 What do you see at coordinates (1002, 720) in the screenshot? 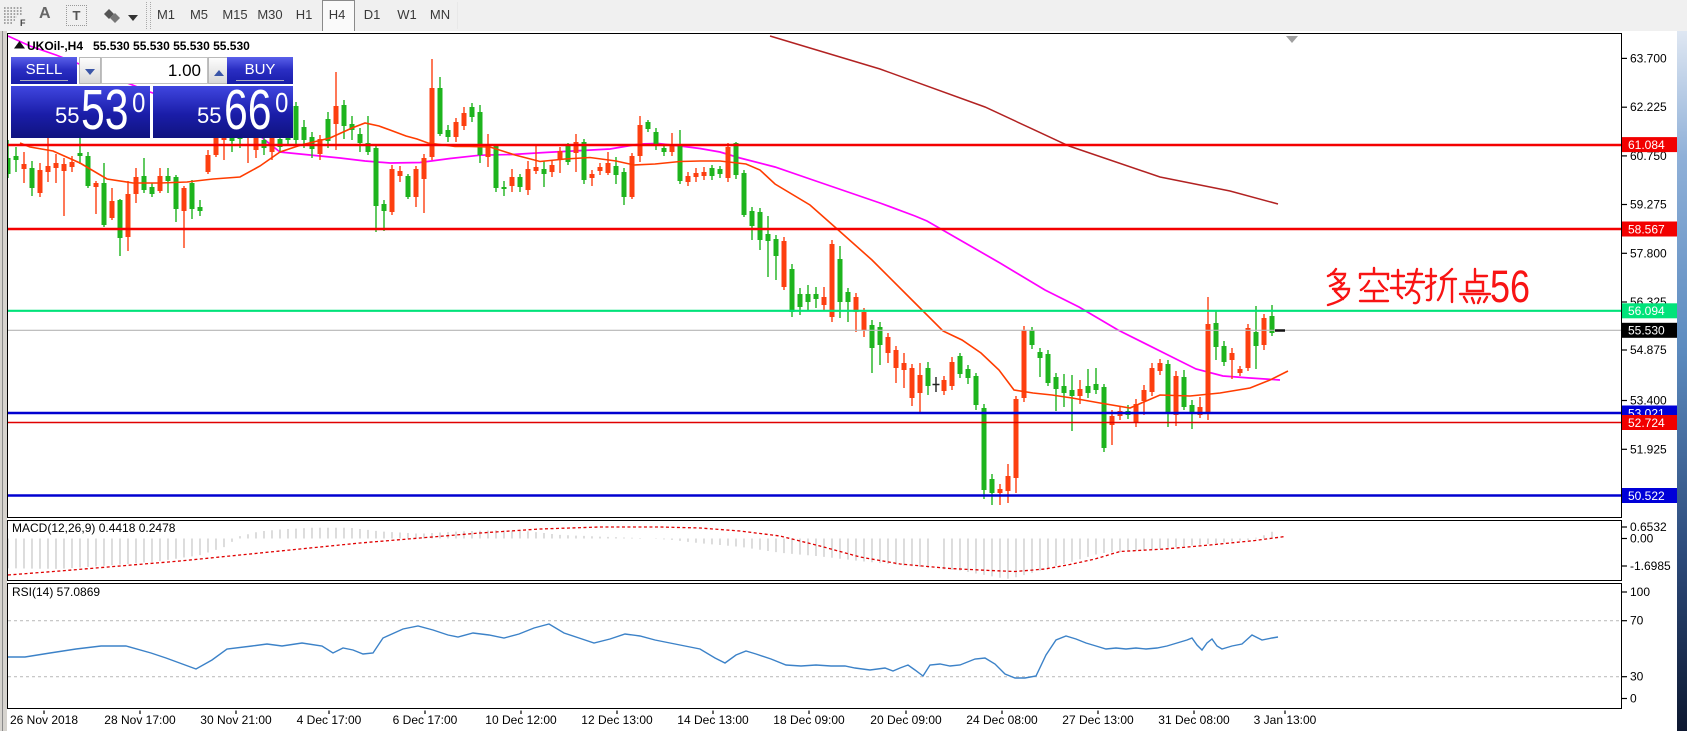
I see `svg-text: 24 Dec 08:00` at bounding box center [1002, 720].